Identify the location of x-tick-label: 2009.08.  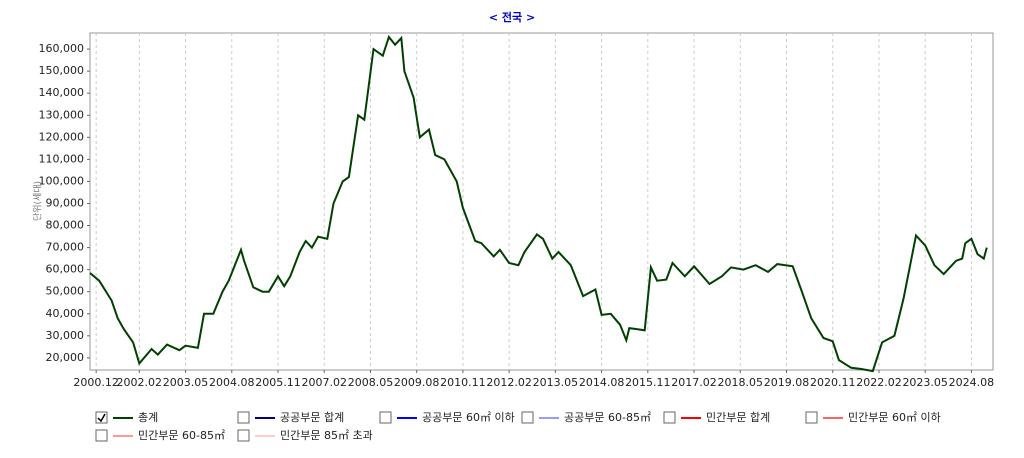
(417, 382).